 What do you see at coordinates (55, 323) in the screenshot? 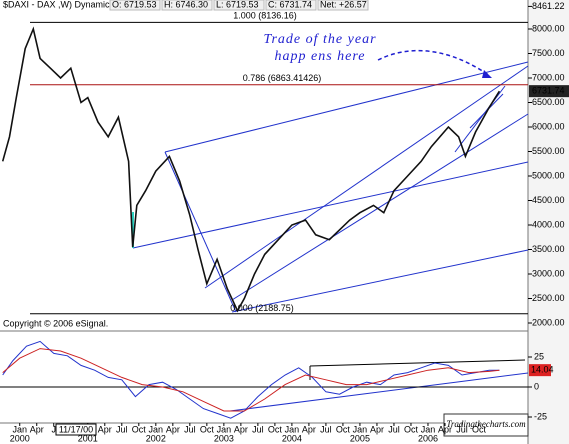
I see `copyright: Copyright © 2006 eSignal.` at bounding box center [55, 323].